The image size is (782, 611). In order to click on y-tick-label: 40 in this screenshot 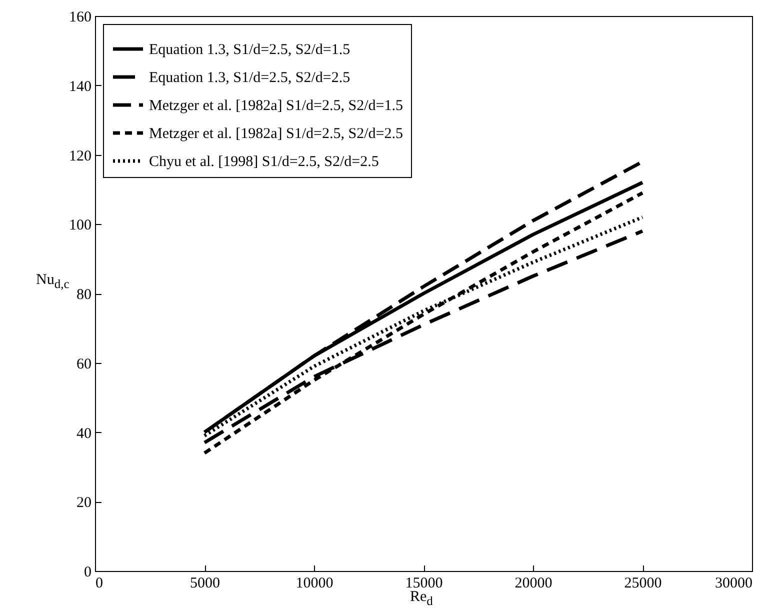, I will do `click(84, 434)`.